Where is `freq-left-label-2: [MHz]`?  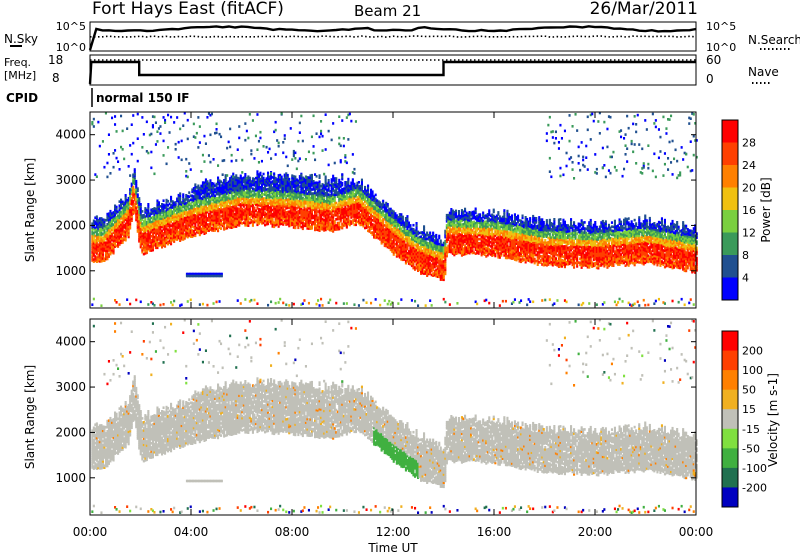 freq-left-label-2: [MHz] is located at coordinates (20, 75).